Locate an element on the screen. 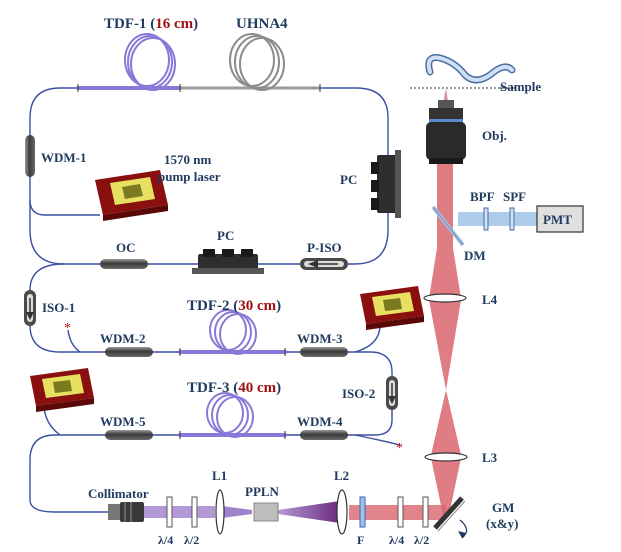 The height and width of the screenshot is (552, 621). label-tdf3: TDF-3 (40 cm) is located at coordinates (234, 388).